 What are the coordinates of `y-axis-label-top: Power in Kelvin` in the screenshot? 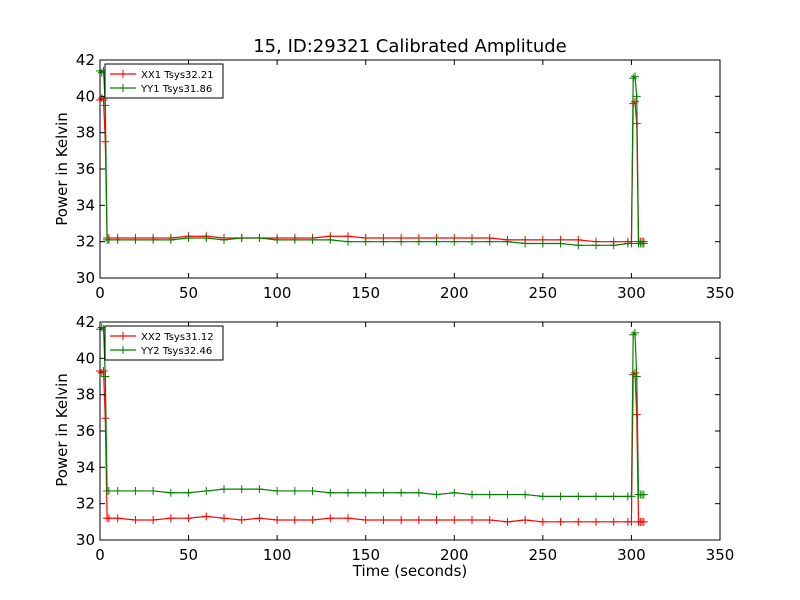 It's located at (62, 169).